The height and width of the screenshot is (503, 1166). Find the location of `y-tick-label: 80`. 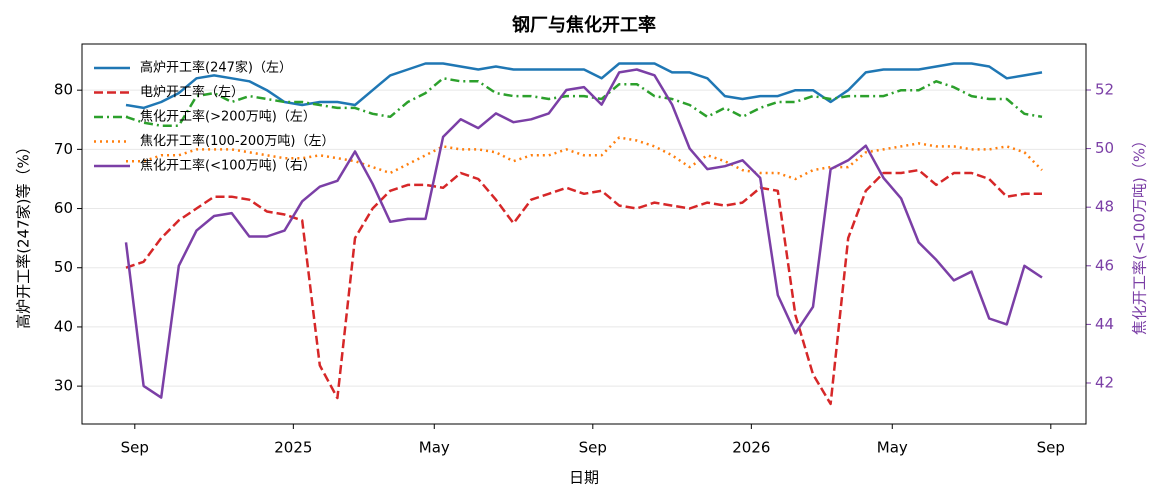

y-tick-label: 80 is located at coordinates (63, 90).